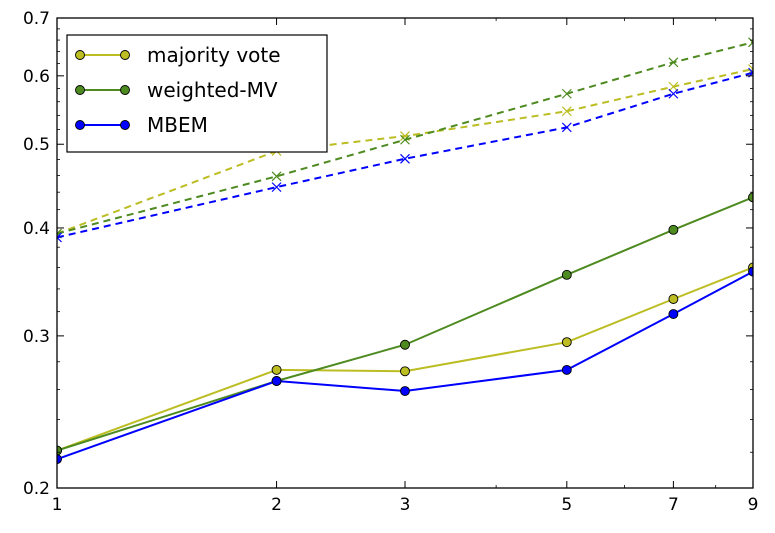 The width and height of the screenshot is (775, 533). I want to click on legend-item-weighted-mv: weighted-MV, so click(176, 90).